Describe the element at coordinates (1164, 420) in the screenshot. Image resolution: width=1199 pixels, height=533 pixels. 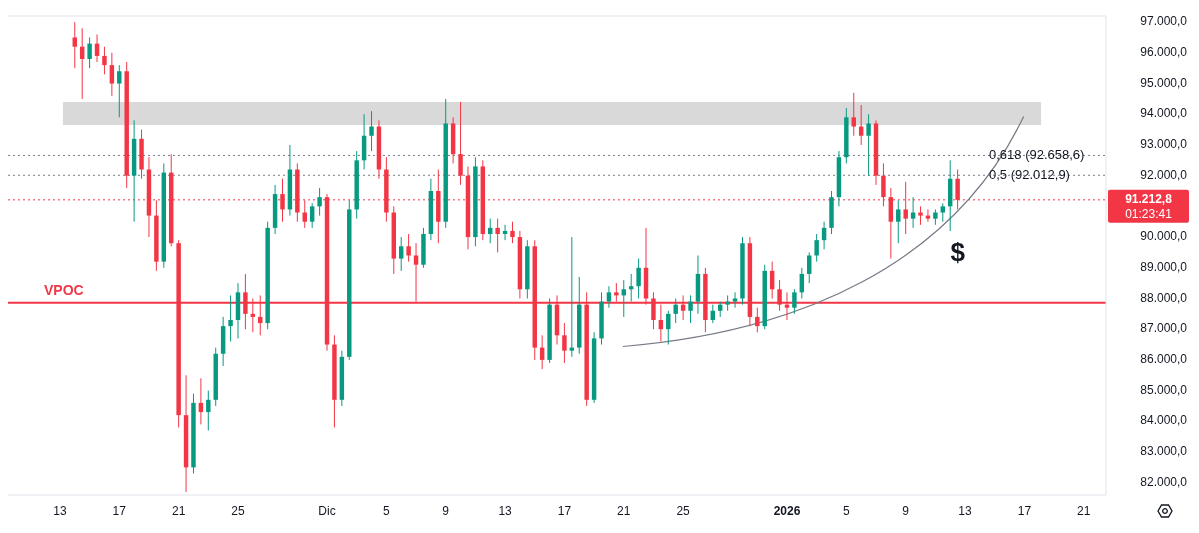
I see `y-tick-label: 84.000,0` at that location.